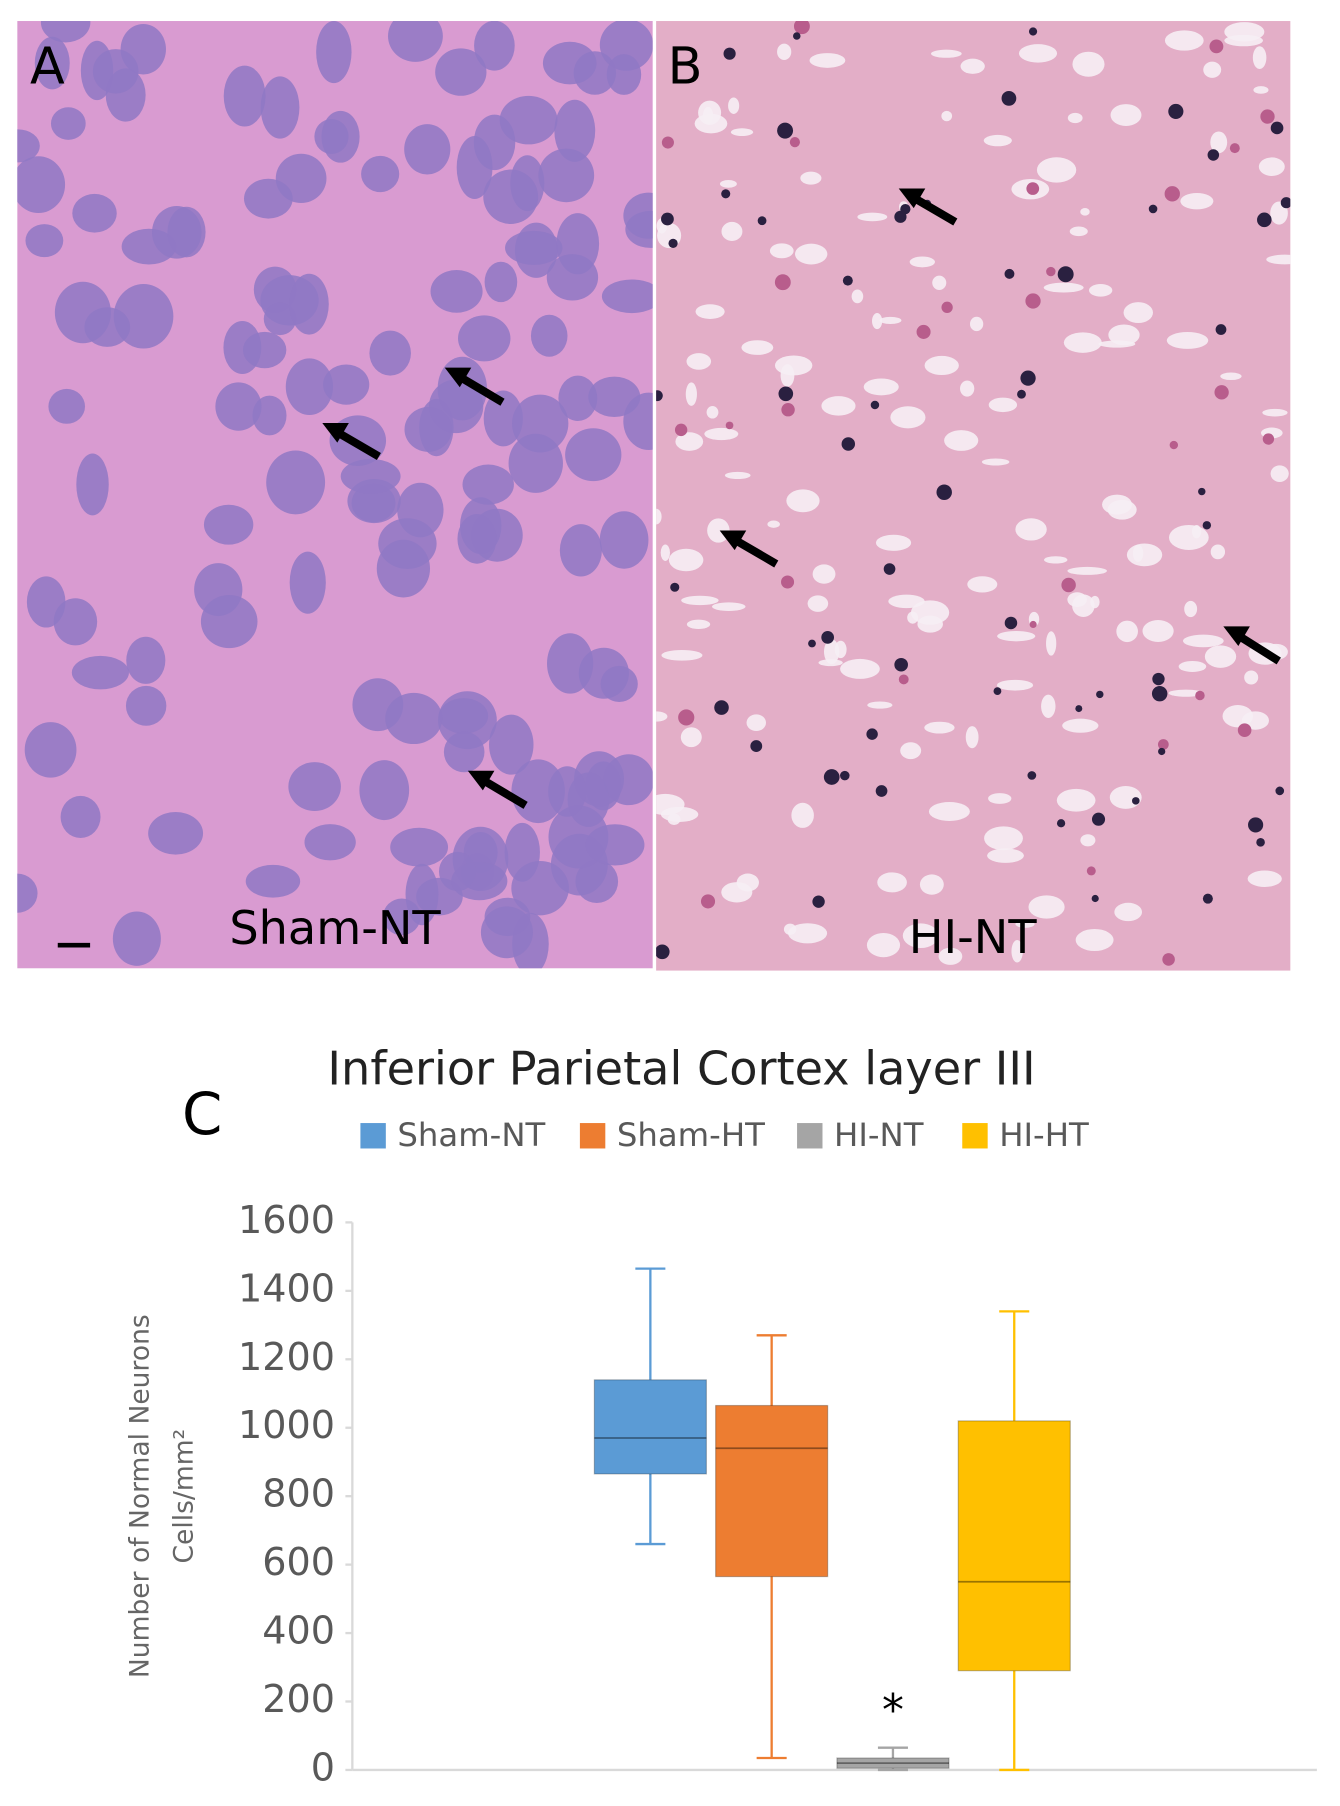 The height and width of the screenshot is (1806, 1340). I want to click on y-tick-label: 1600, so click(286, 1220).